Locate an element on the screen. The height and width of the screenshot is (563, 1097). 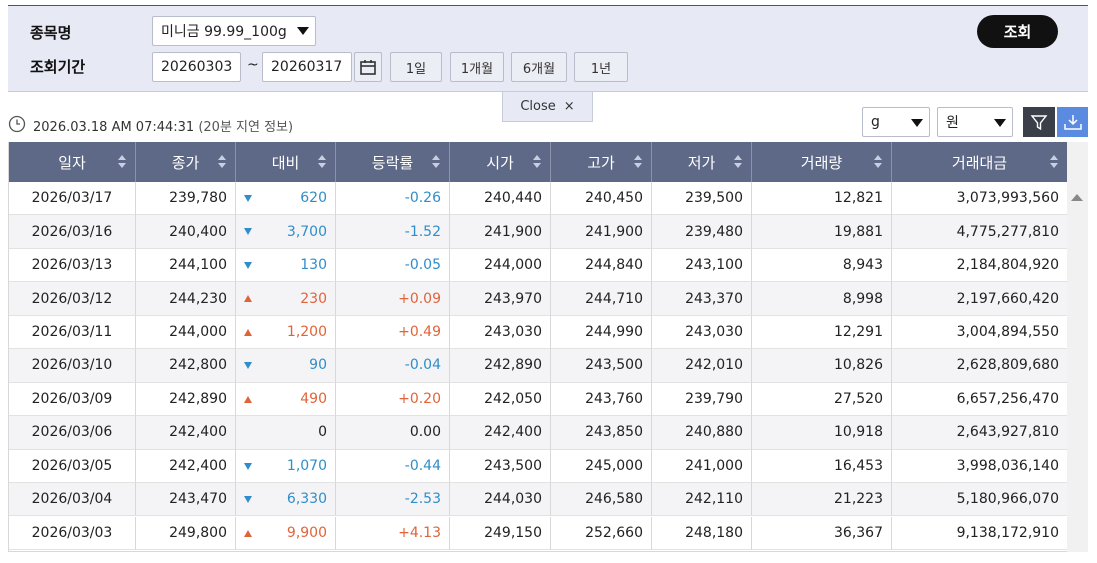
date-cell: 2026/03/03 is located at coordinates (72, 533).